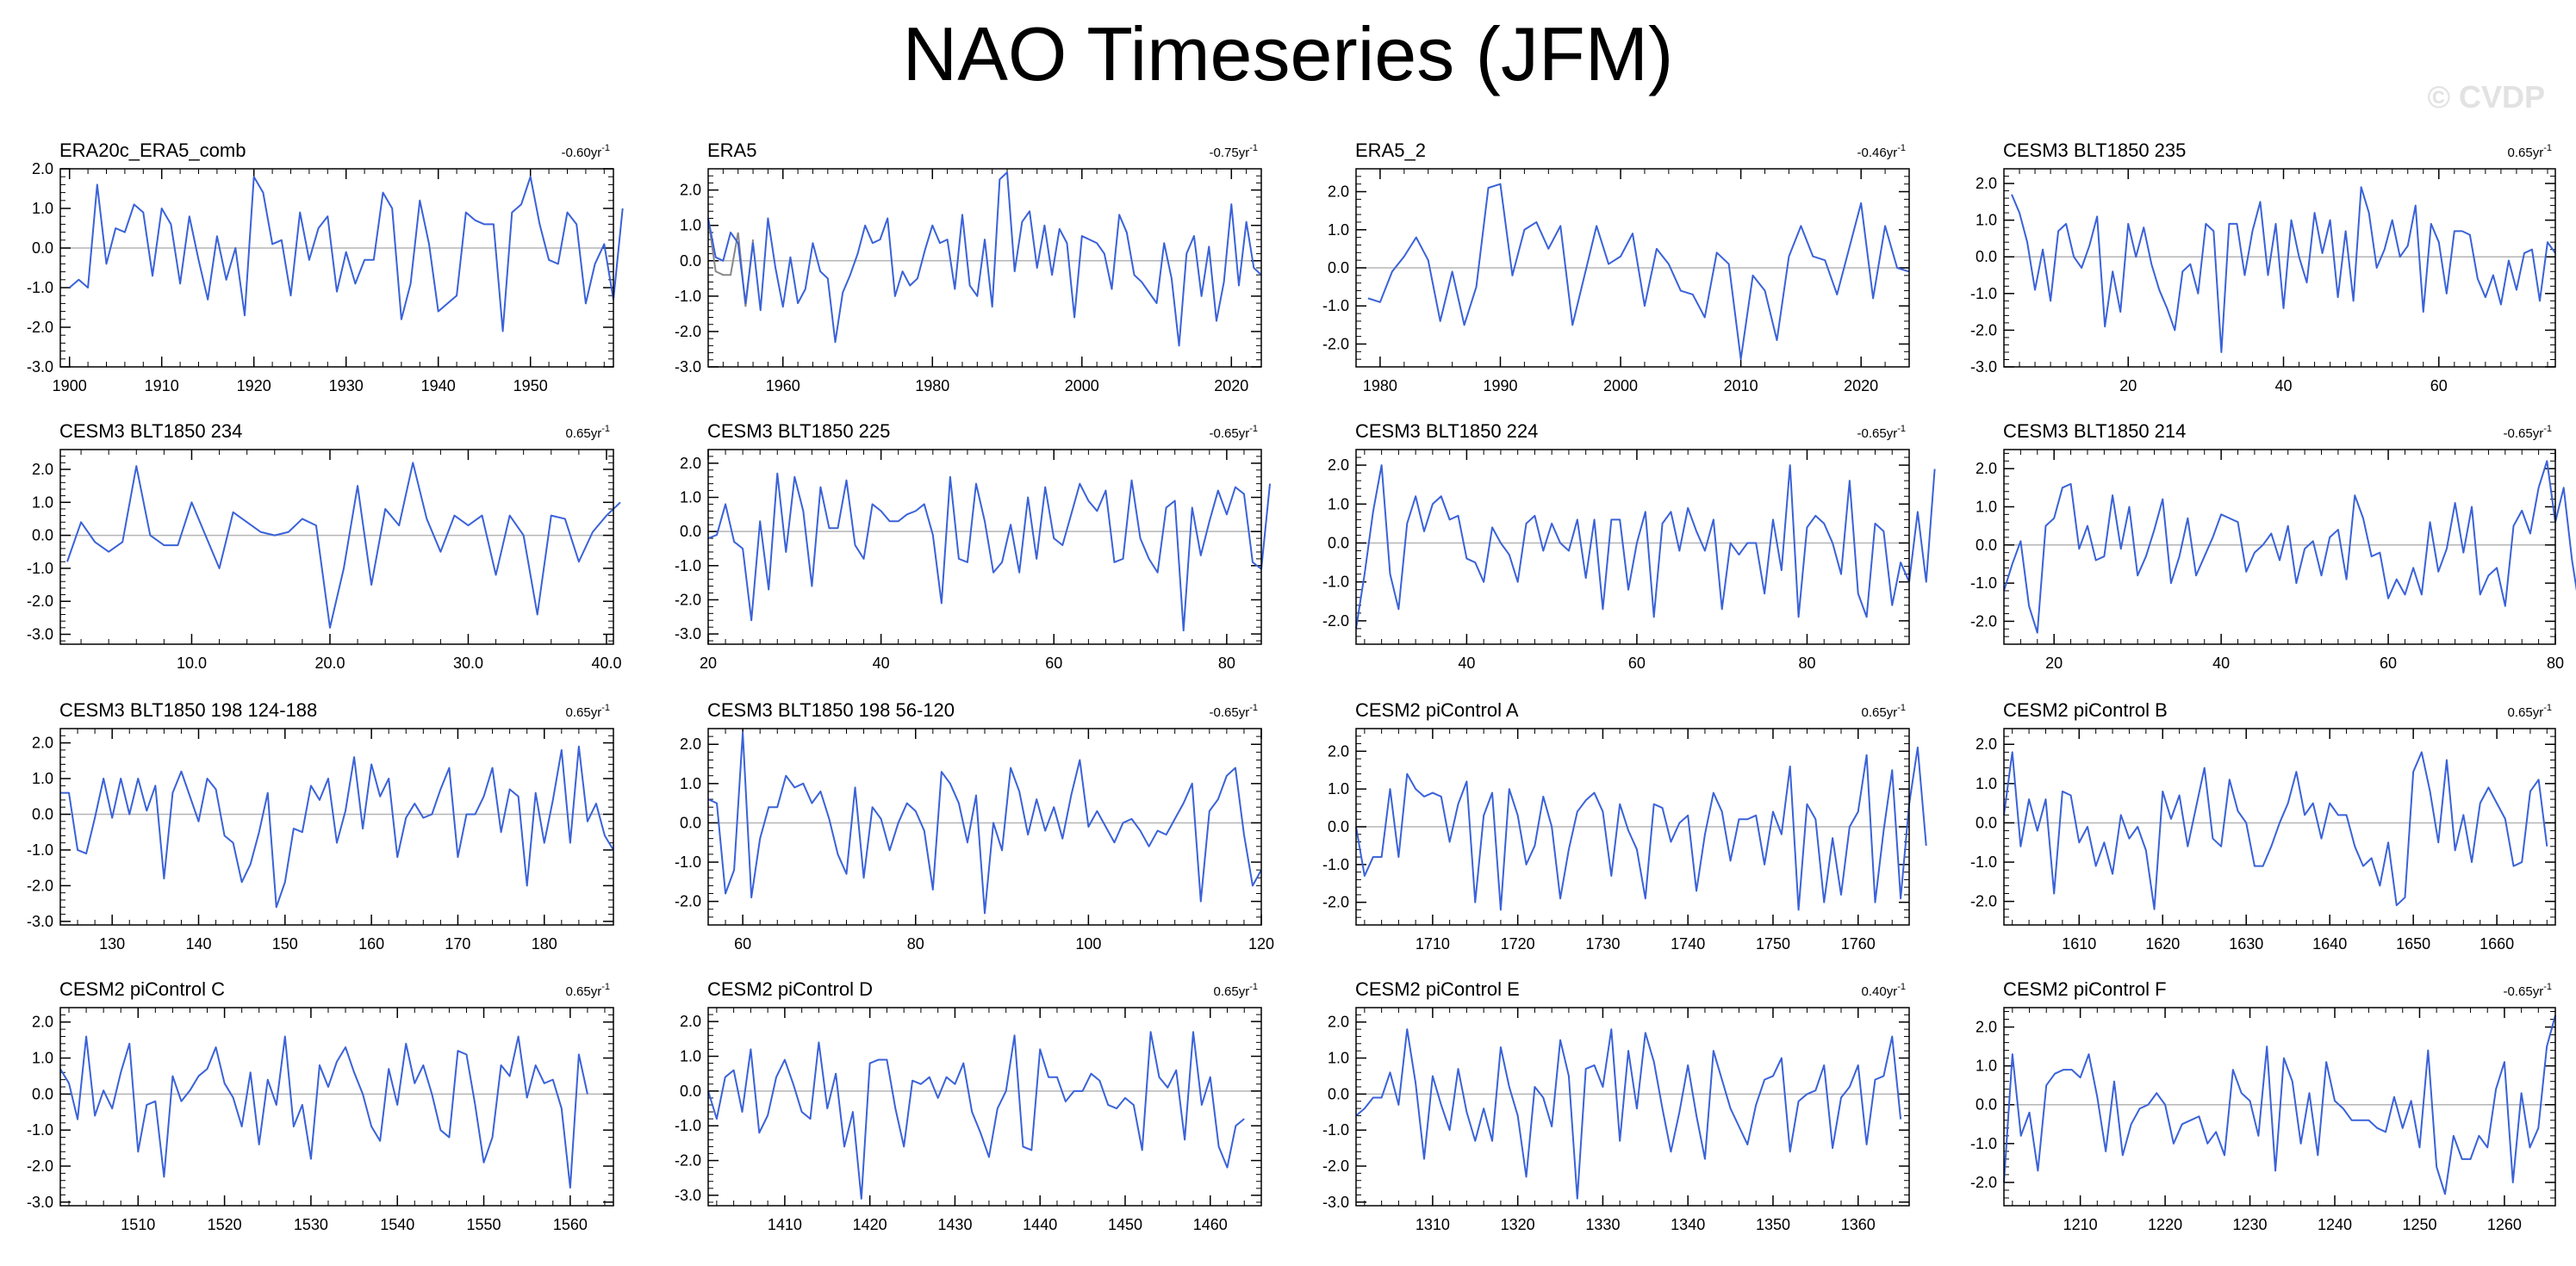  I want to click on panel-title: CESM2 piControl C, so click(142, 989).